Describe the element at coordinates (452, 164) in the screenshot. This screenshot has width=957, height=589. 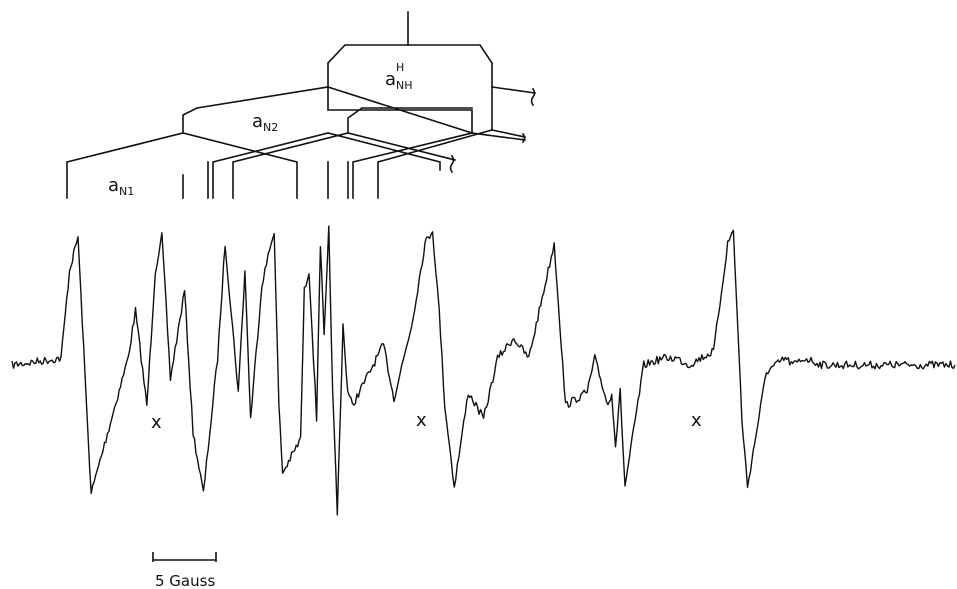
I see `tree-level-n1-break` at that location.